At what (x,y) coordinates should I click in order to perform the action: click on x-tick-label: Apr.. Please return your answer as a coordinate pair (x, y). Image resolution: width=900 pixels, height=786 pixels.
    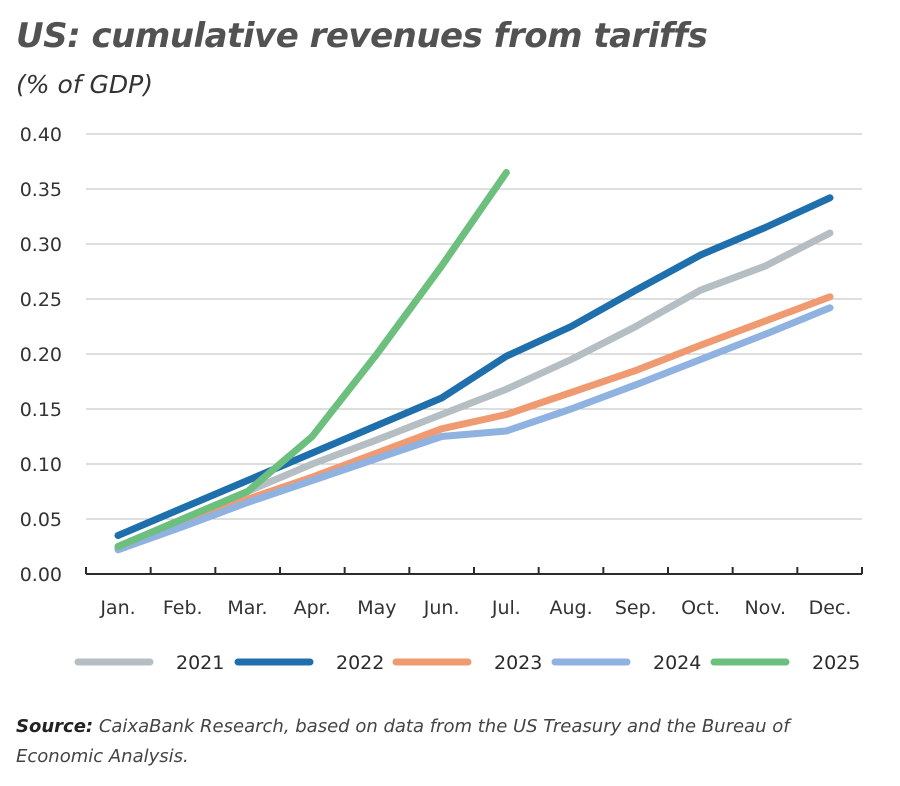
    Looking at the image, I should click on (312, 608).